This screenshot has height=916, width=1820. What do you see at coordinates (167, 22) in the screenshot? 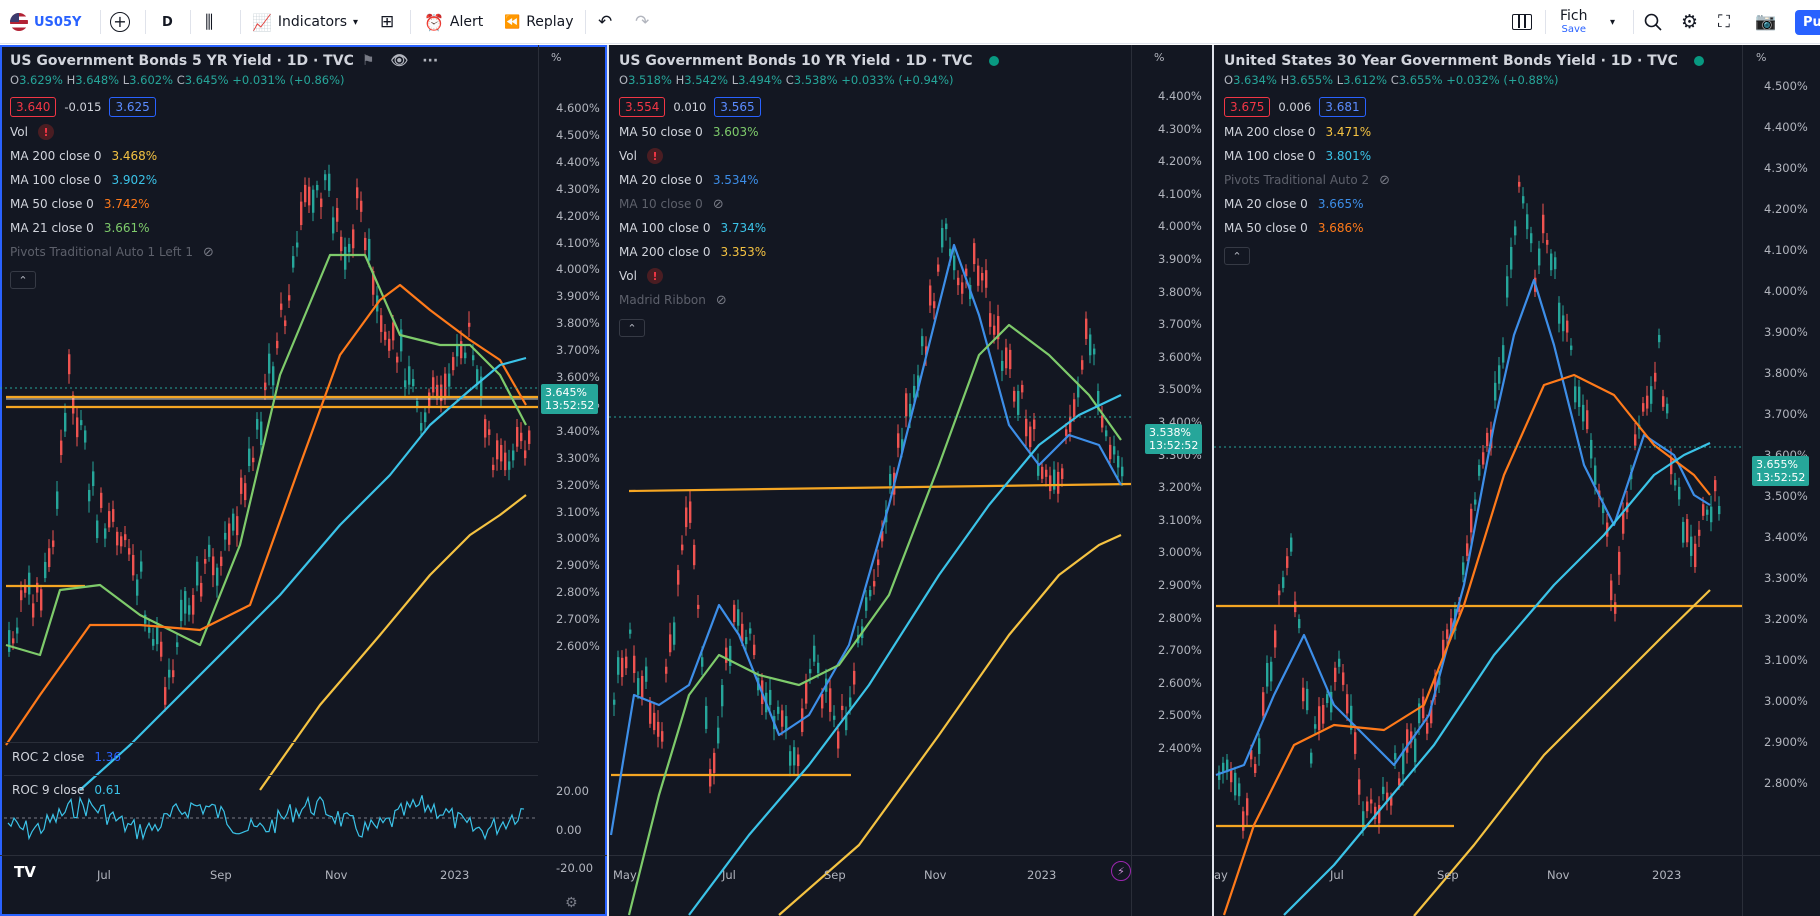
I see `interval-button: D` at bounding box center [167, 22].